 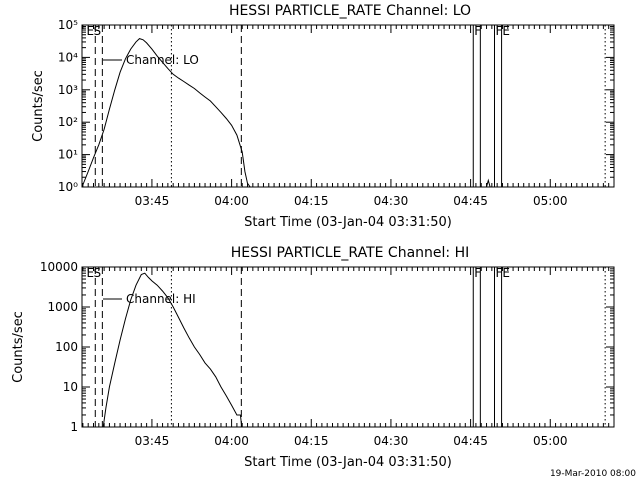 I want to click on y-tick-label: 1, so click(x=74, y=427).